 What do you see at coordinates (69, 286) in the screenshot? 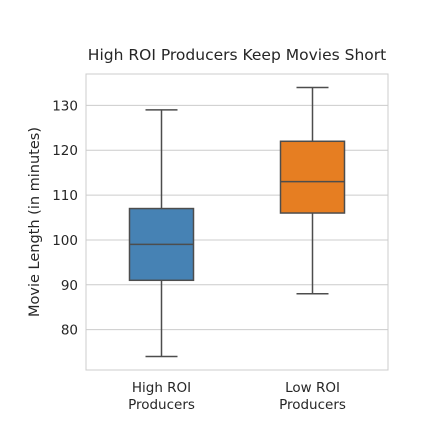
I see `y-tick-label: 90` at bounding box center [69, 286].